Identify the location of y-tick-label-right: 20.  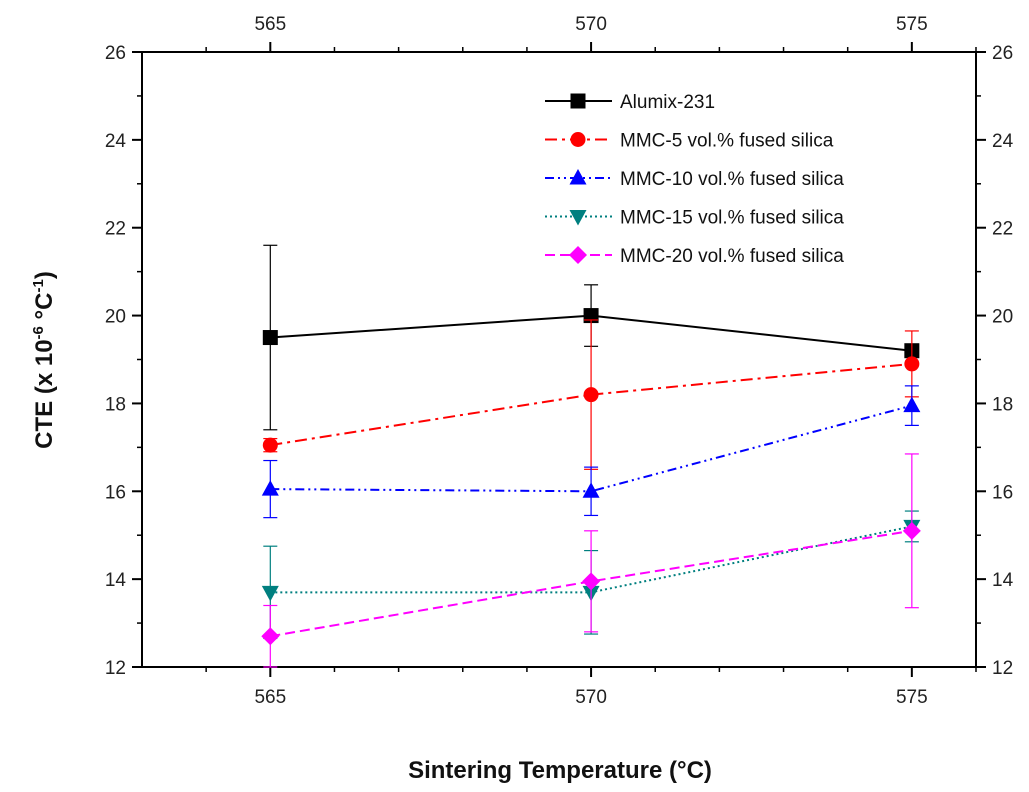
(1002, 317).